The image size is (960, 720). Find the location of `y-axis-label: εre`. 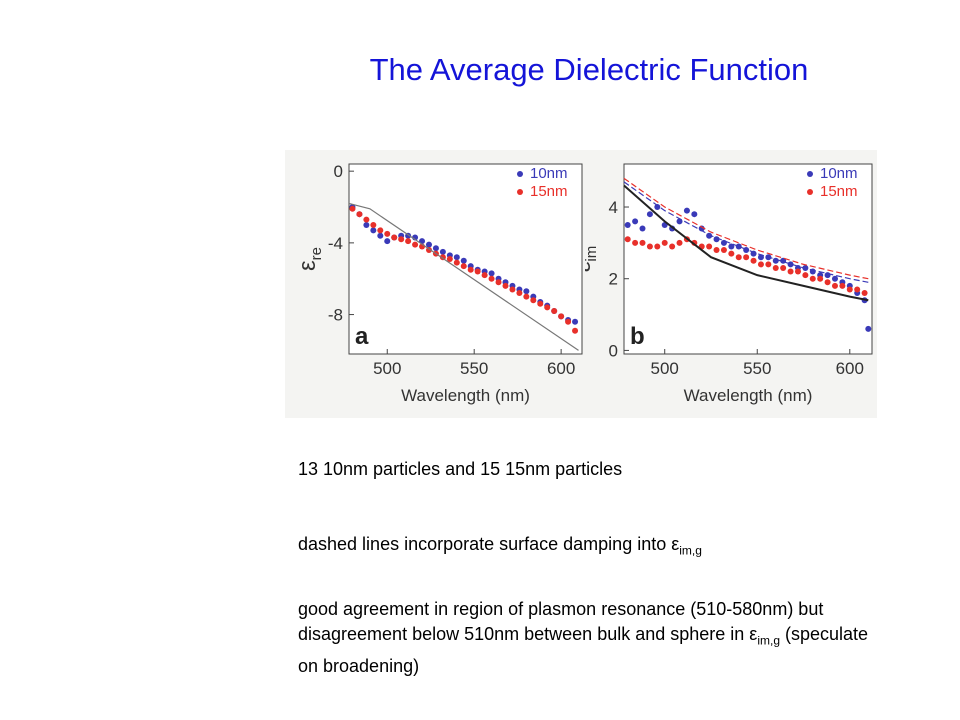

y-axis-label: εre is located at coordinates (309, 259).